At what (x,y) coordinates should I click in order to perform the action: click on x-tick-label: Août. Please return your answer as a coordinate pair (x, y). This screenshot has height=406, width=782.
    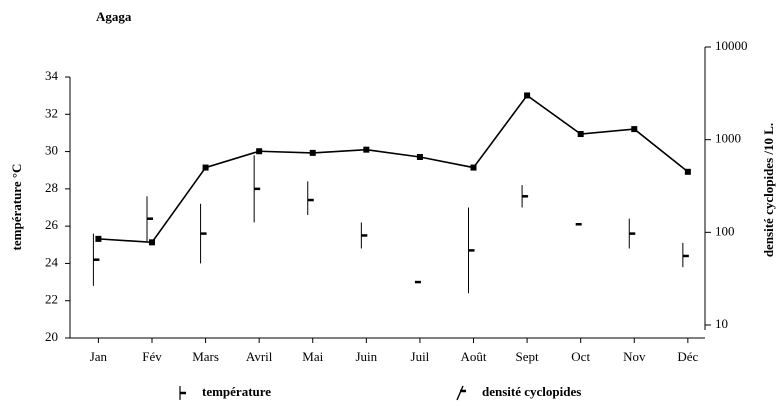
    Looking at the image, I should click on (474, 356).